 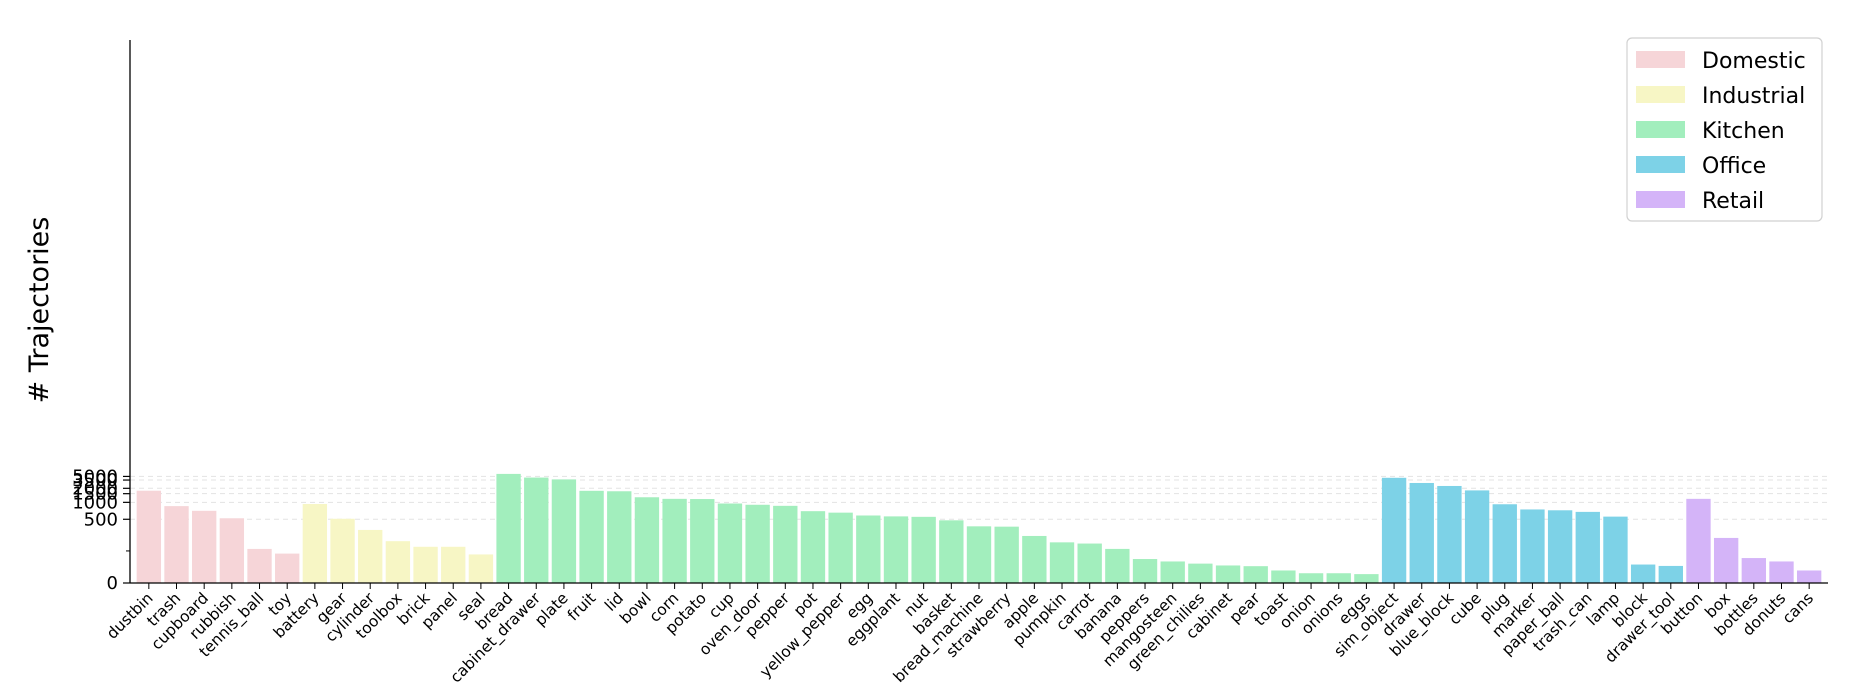 What do you see at coordinates (1228, 574) in the screenshot?
I see `bar-cabinet` at bounding box center [1228, 574].